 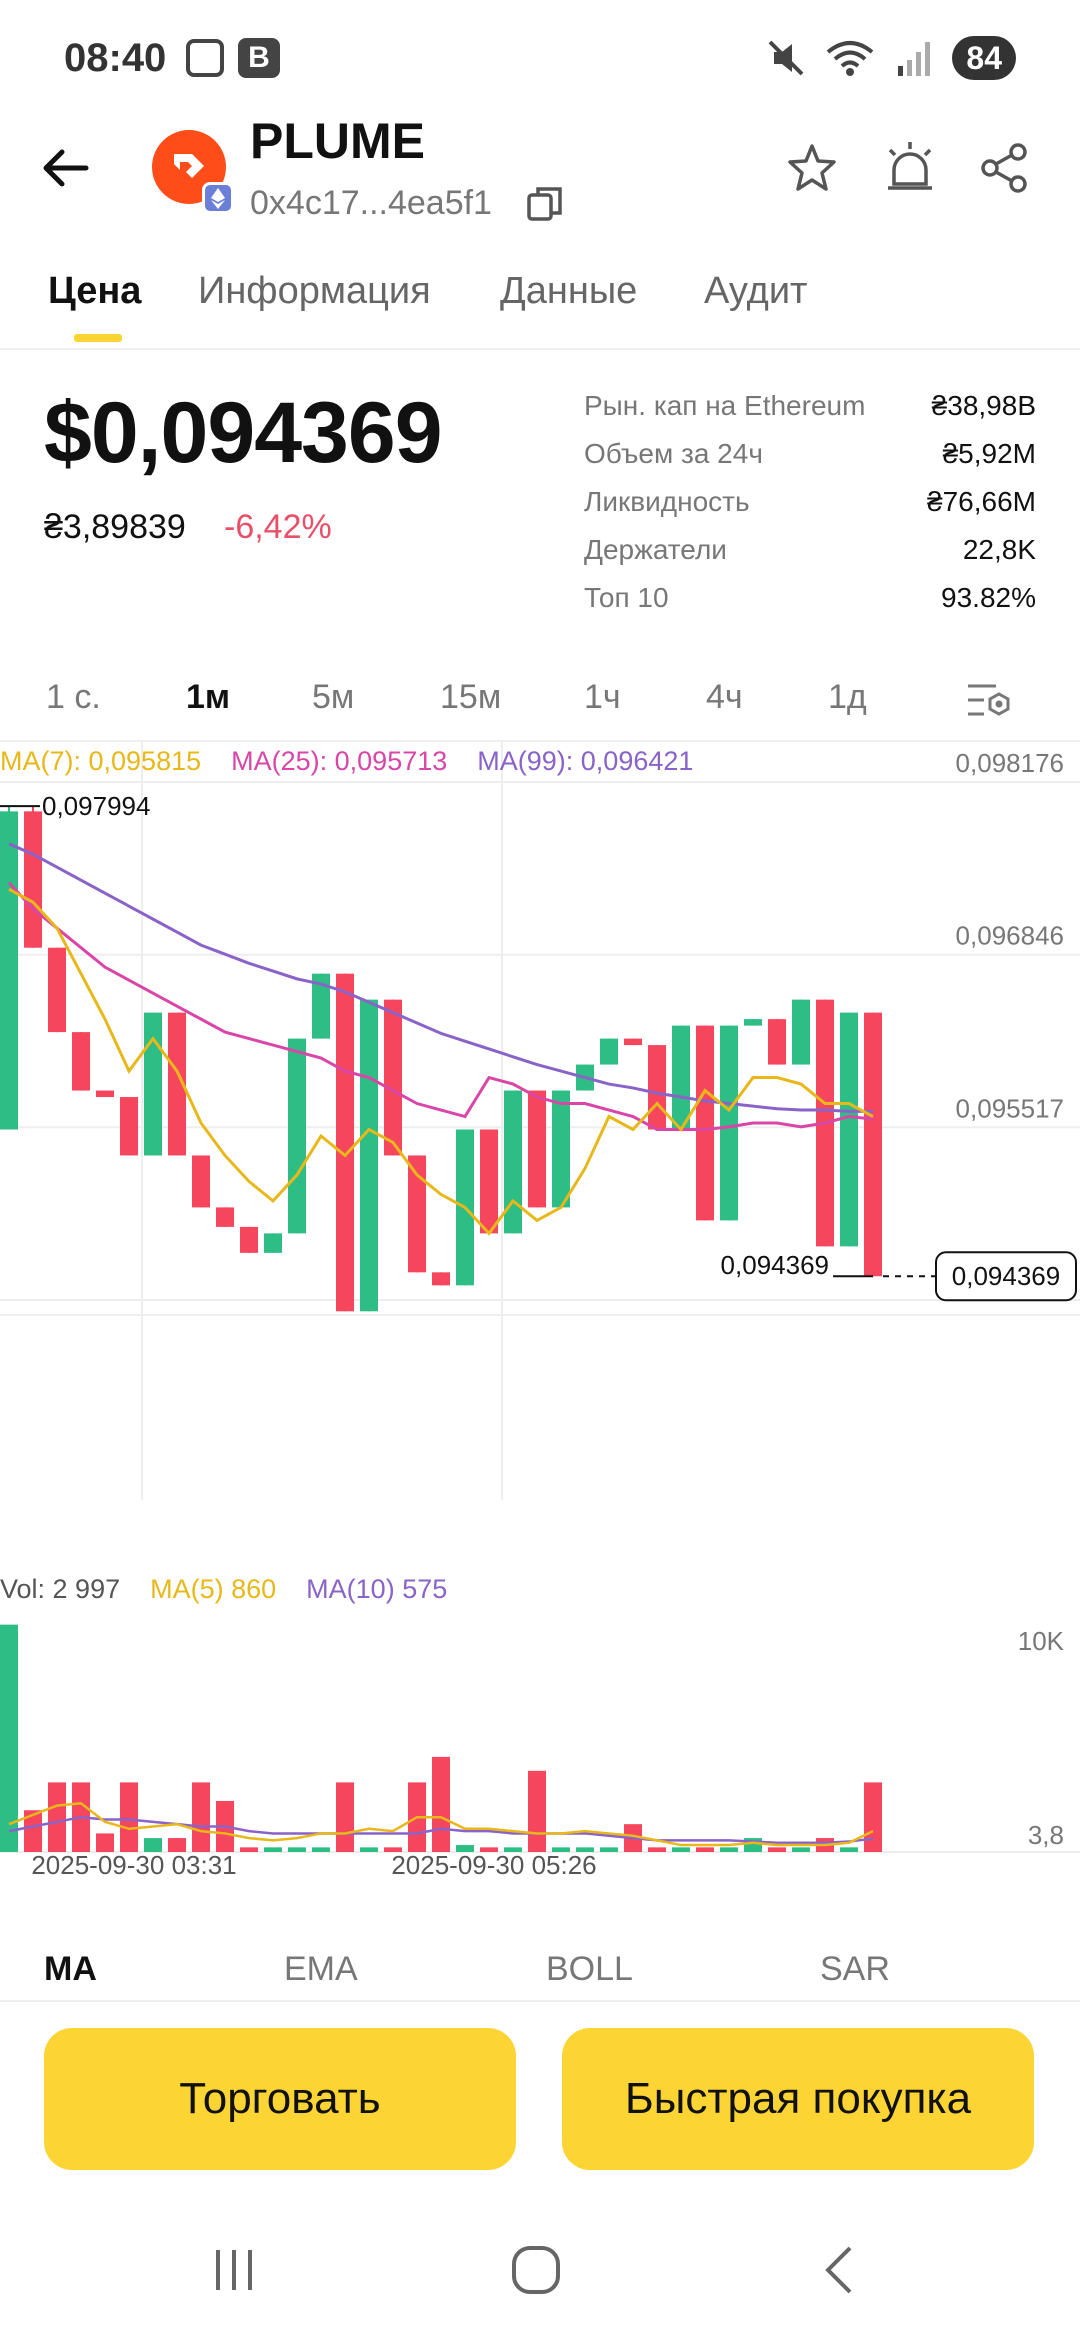 I want to click on back-arrow-icon, so click(x=66, y=168).